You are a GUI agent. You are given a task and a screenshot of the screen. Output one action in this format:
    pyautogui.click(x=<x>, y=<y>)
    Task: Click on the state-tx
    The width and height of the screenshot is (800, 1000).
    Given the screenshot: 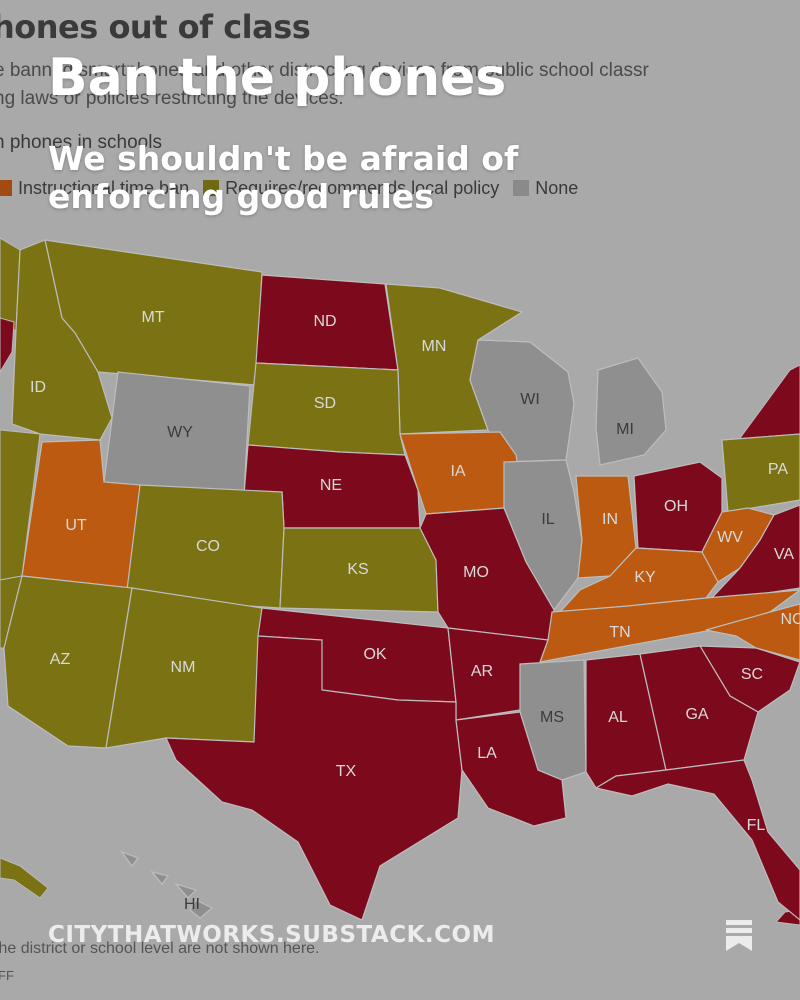 What is the action you would take?
    pyautogui.click(x=314, y=778)
    